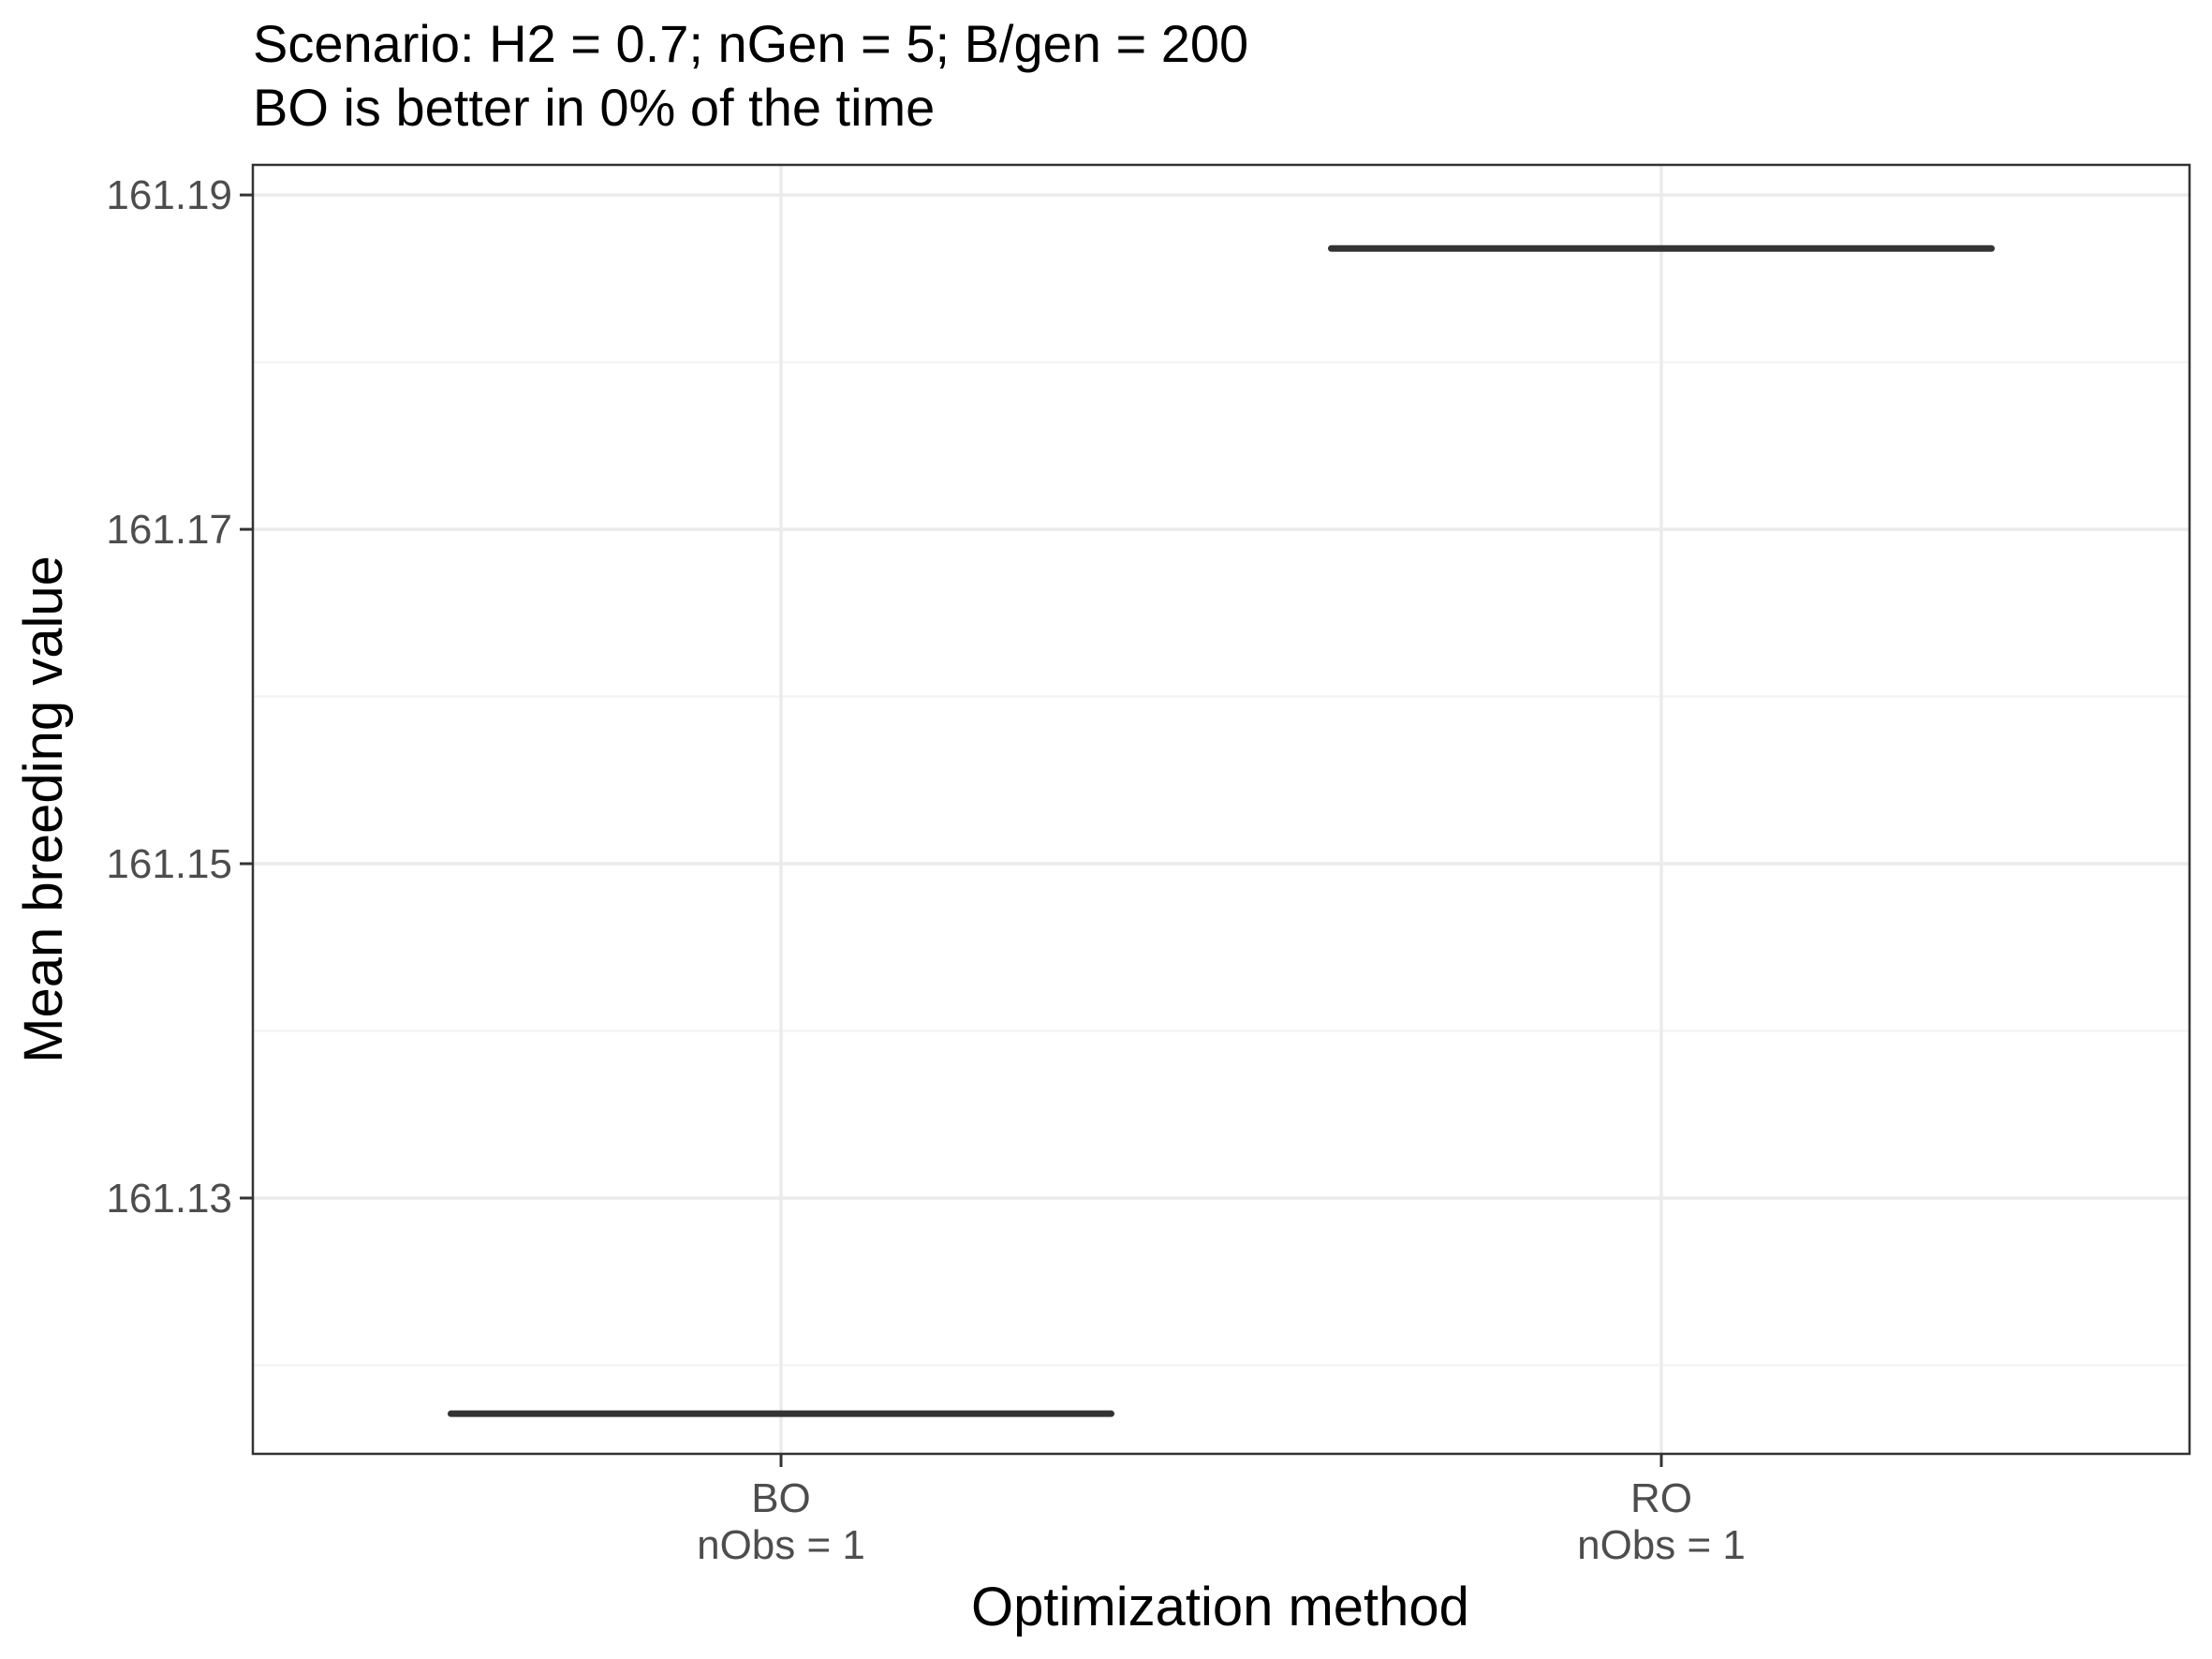 This screenshot has height=1659, width=2212. What do you see at coordinates (180, 697) in the screenshot?
I see `y-axis: 161.13 161.15 161.17 161.19` at bounding box center [180, 697].